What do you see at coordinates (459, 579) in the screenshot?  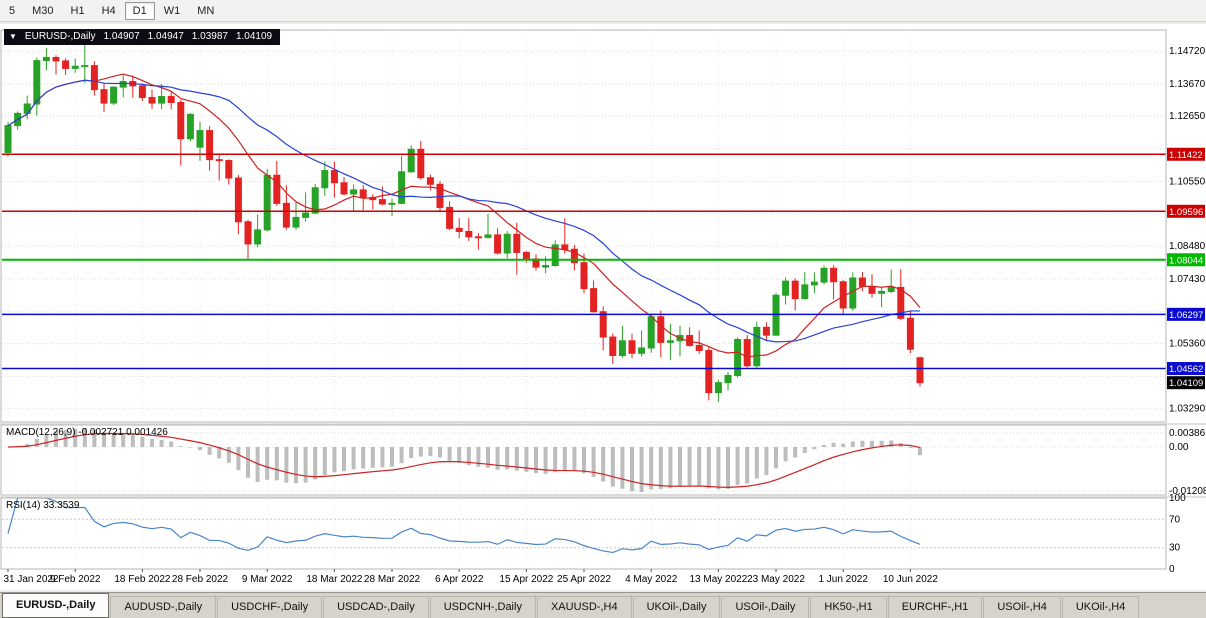 I see `svg-text: 6 Apr 2022` at bounding box center [459, 579].